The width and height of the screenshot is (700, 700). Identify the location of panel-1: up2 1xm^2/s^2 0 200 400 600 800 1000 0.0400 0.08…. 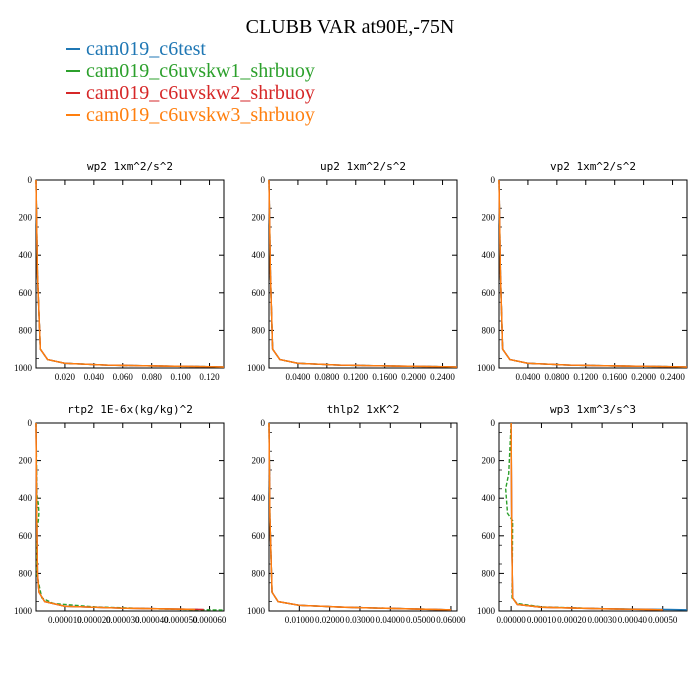
(352, 271).